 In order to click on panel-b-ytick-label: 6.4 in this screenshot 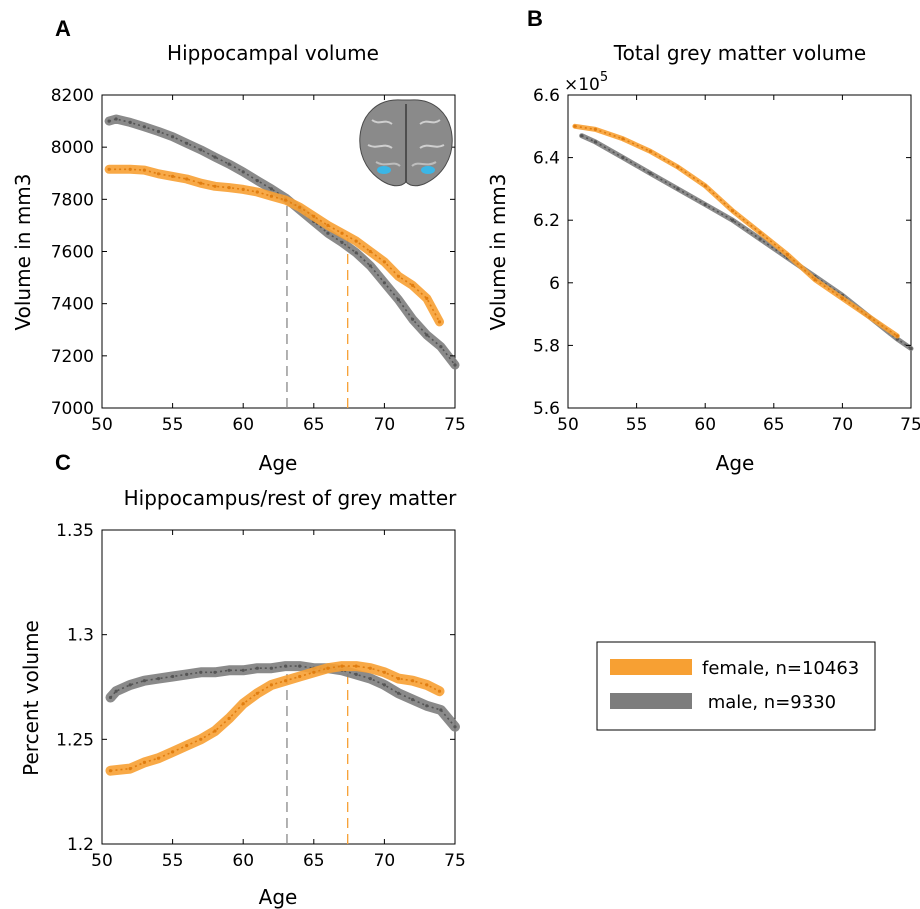, I will do `click(546, 159)`.